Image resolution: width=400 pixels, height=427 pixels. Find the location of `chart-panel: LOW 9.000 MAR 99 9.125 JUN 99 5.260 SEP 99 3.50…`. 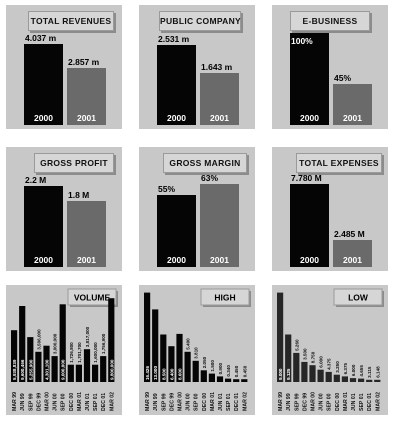

chart-panel: LOW 9.000 MAR 99 9.125 JUN 99 5.260 SEP 99 3.50… is located at coordinates (330, 350).